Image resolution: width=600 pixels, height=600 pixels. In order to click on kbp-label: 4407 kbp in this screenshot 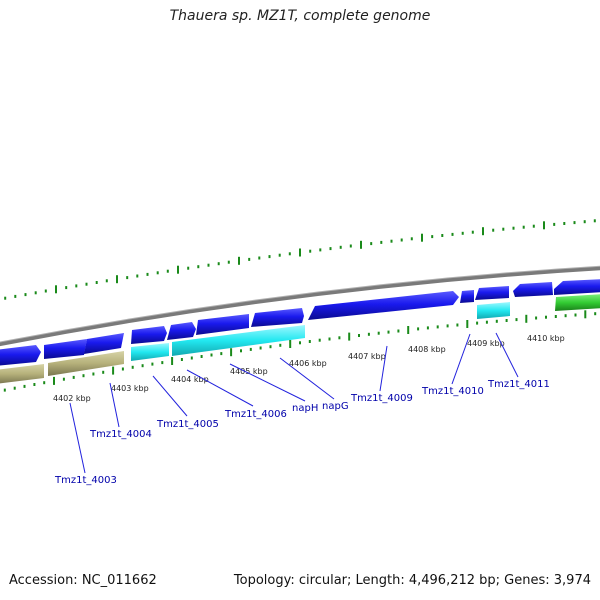, I will do `click(367, 356)`.